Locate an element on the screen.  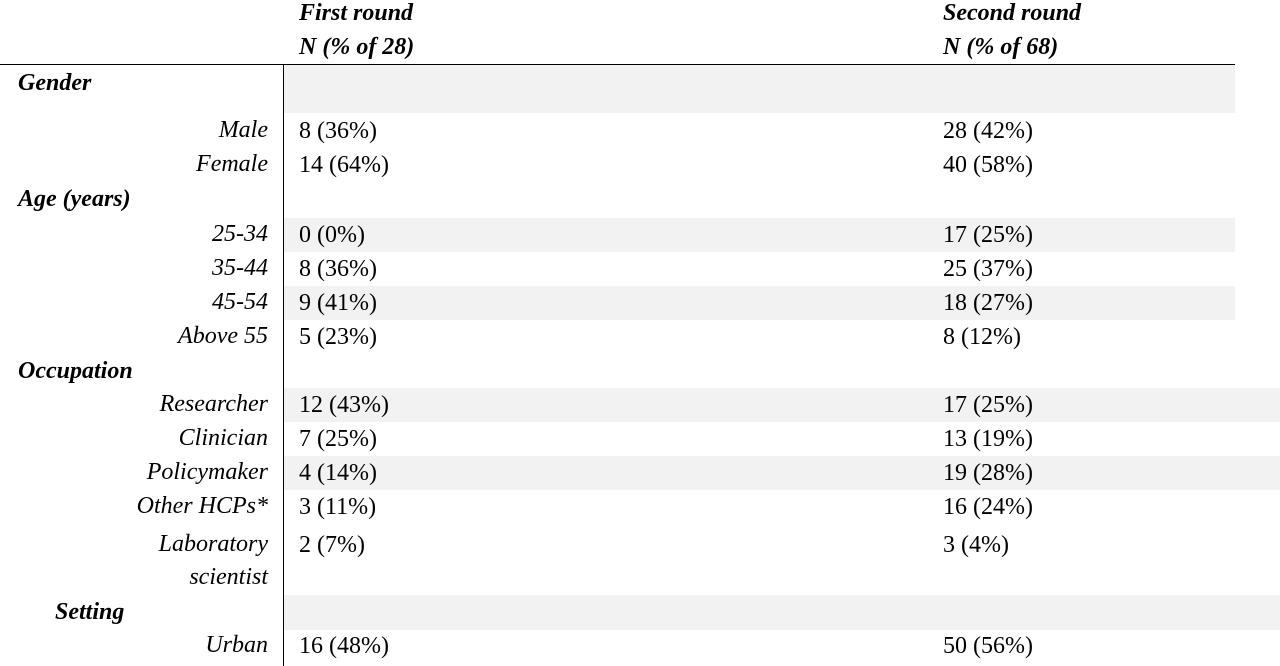
row-label: Male is located at coordinates (243, 130).